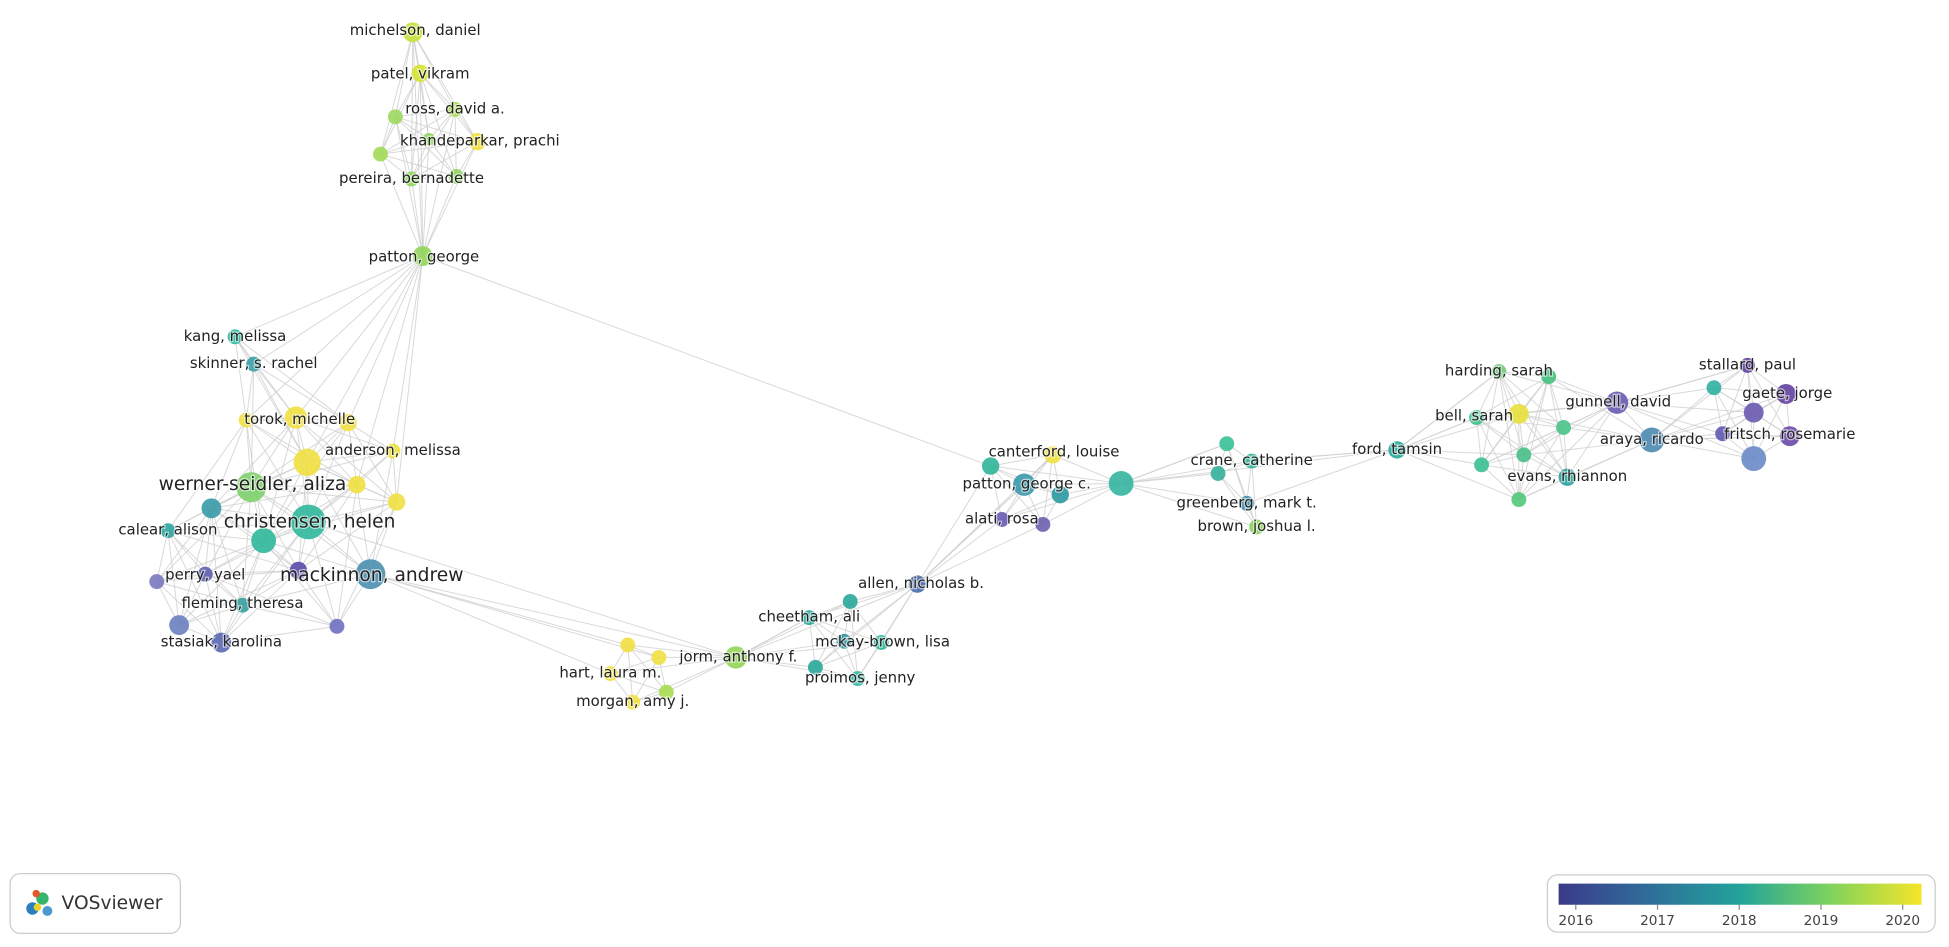 This screenshot has width=1949, height=947. I want to click on legend-tick-label: 2016, so click(1575, 921).